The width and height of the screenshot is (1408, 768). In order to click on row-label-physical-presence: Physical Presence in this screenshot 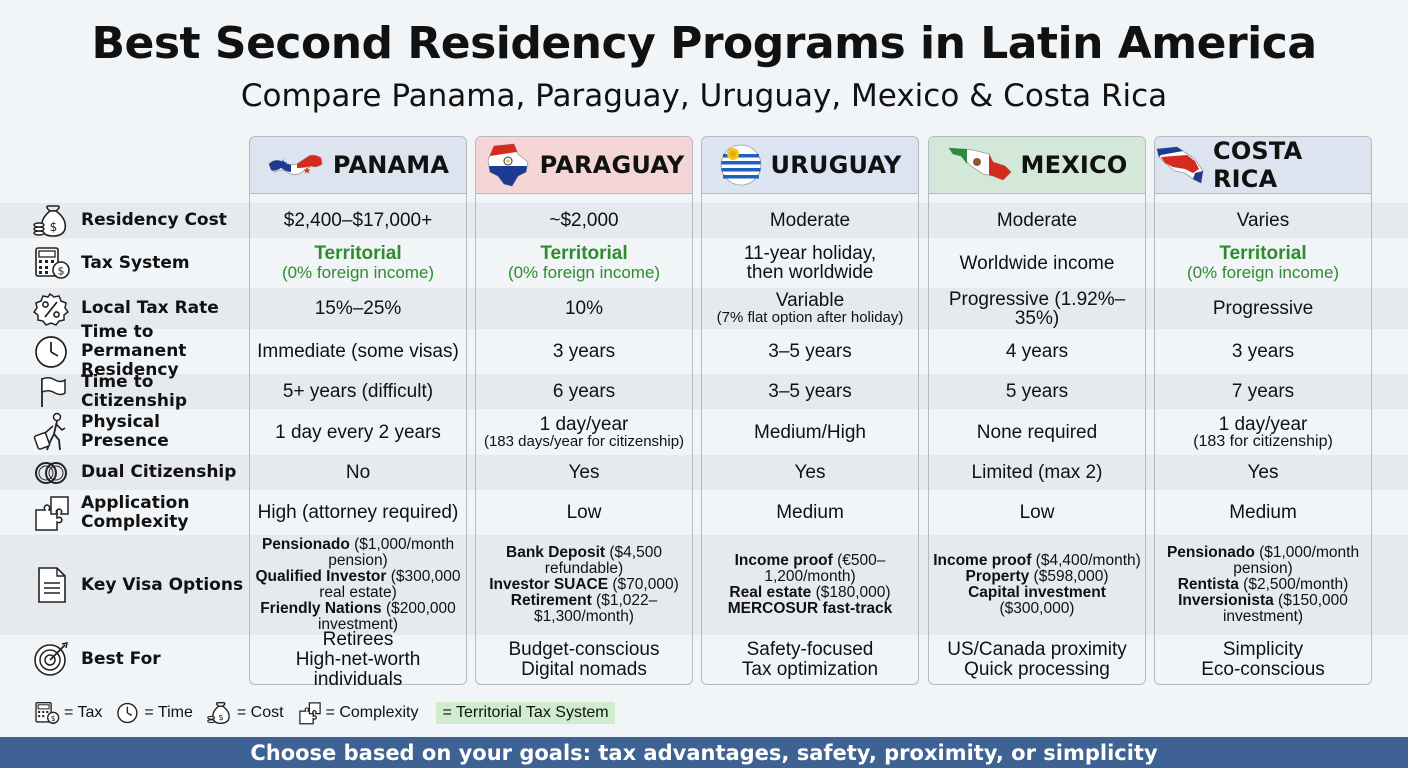, I will do `click(140, 432)`.